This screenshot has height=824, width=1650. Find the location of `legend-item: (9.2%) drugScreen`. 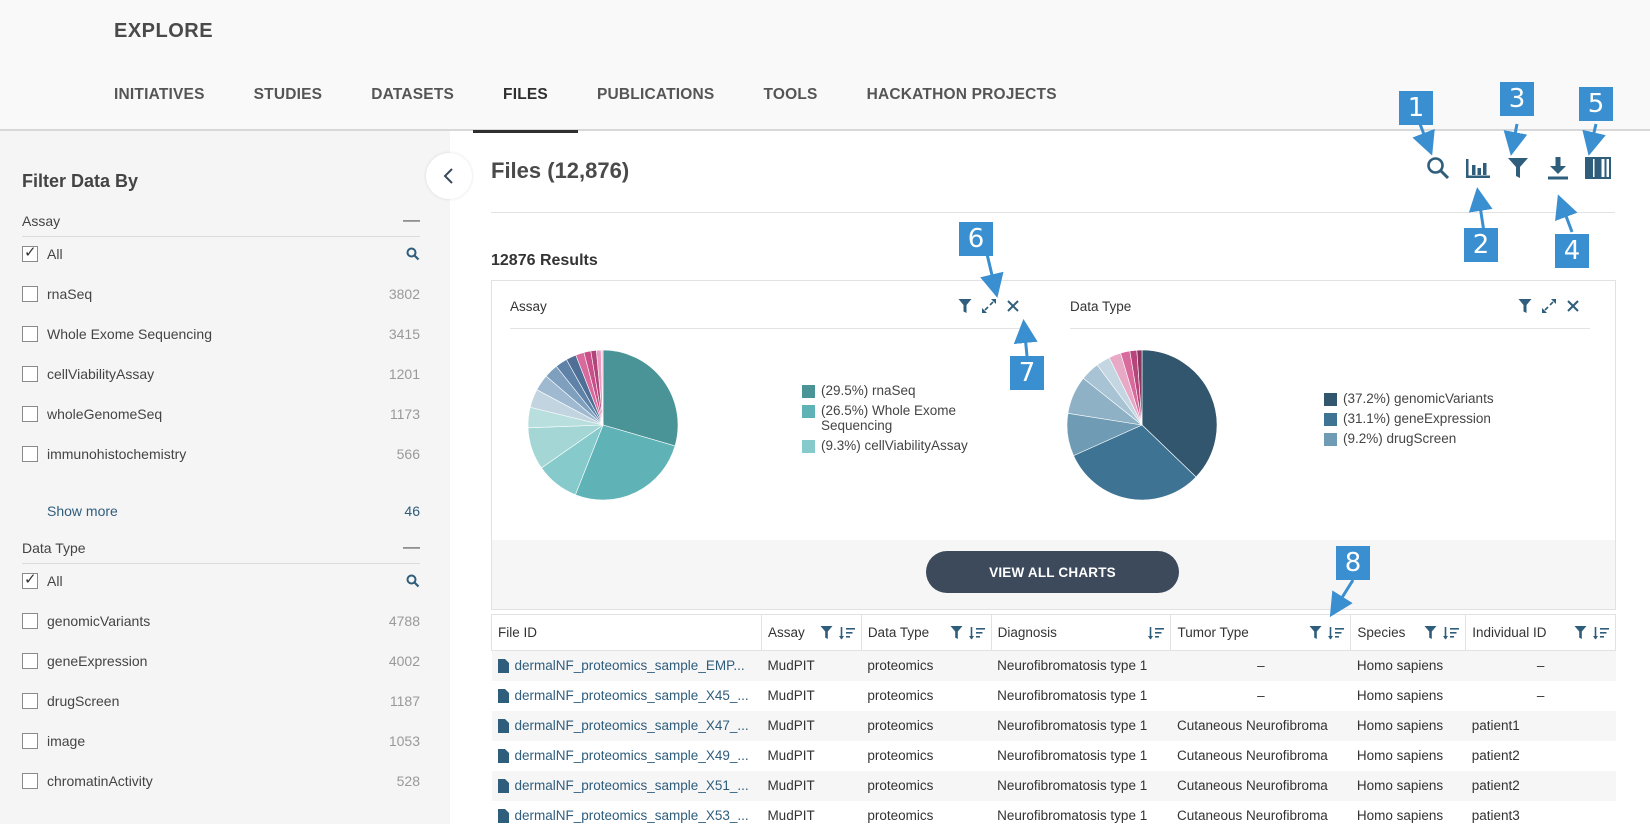

legend-item: (9.2%) drugScreen is located at coordinates (1434, 438).